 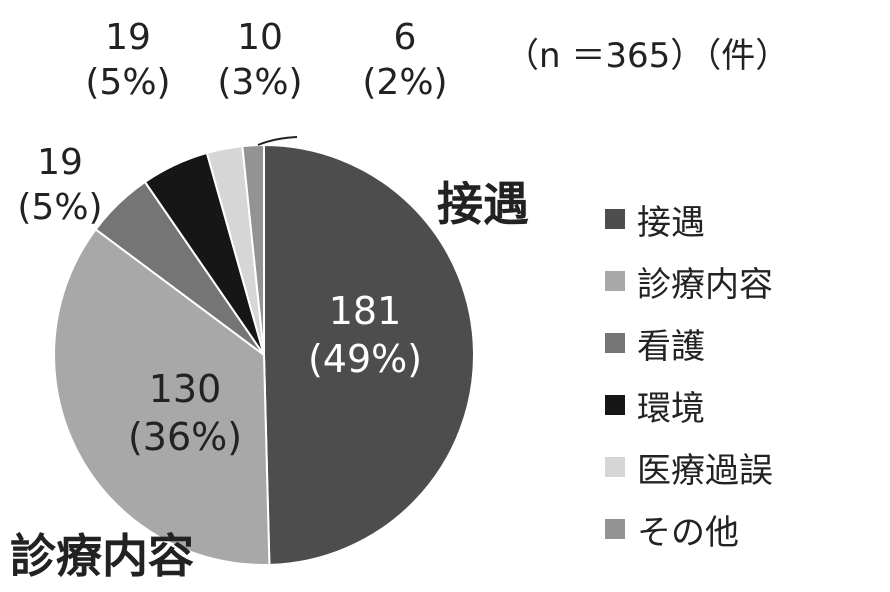 I want to click on data-label-value: 10, so click(x=260, y=37).